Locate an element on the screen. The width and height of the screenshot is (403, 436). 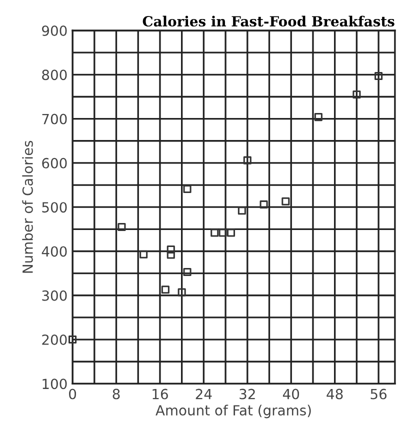
x-tick-label: 40 is located at coordinates (291, 394).